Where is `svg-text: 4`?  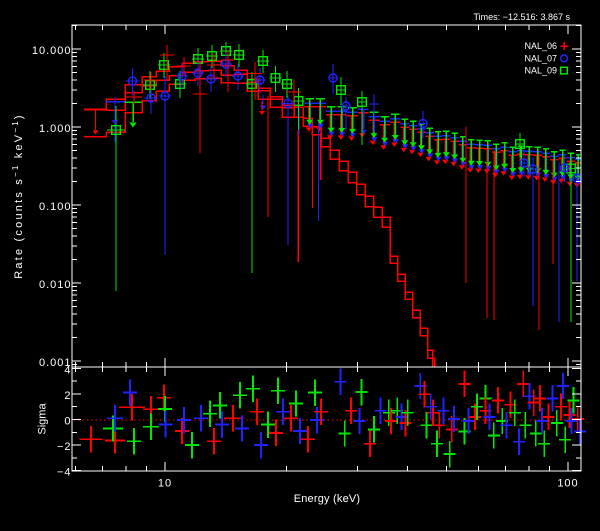 svg-text: 4 is located at coordinates (67, 370).